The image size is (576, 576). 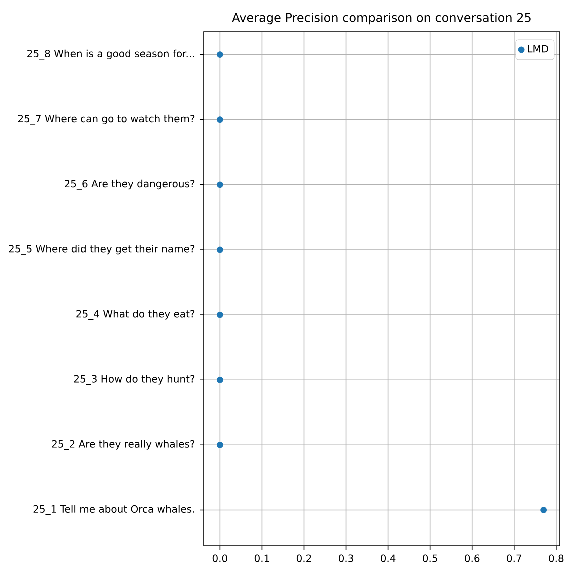 What do you see at coordinates (472, 558) in the screenshot?
I see `x-tick-label: 0.6` at bounding box center [472, 558].